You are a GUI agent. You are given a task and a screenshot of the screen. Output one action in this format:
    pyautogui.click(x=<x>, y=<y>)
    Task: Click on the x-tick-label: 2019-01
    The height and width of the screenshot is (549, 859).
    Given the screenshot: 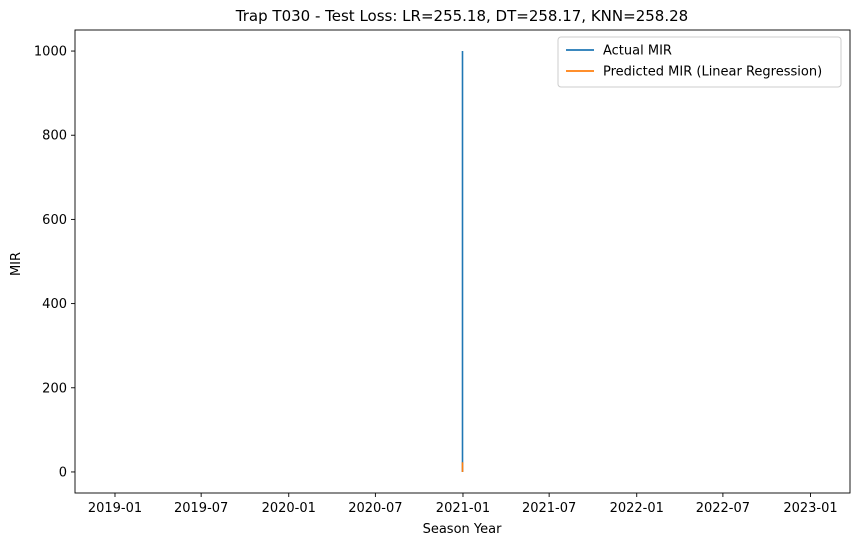 What is the action you would take?
    pyautogui.click(x=115, y=508)
    